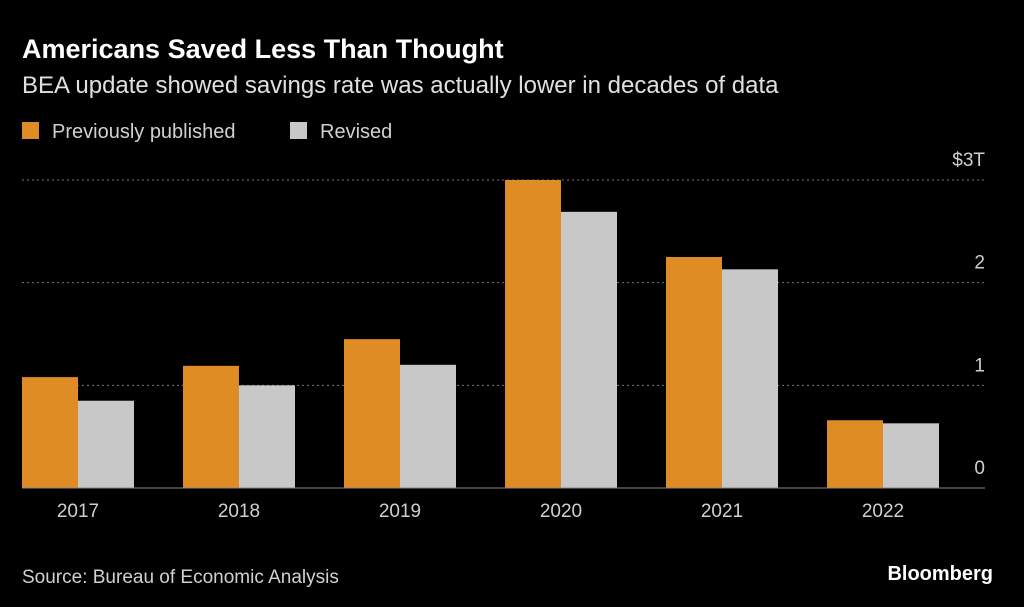 The height and width of the screenshot is (607, 1024). I want to click on x-tick-label: 2021, so click(722, 511).